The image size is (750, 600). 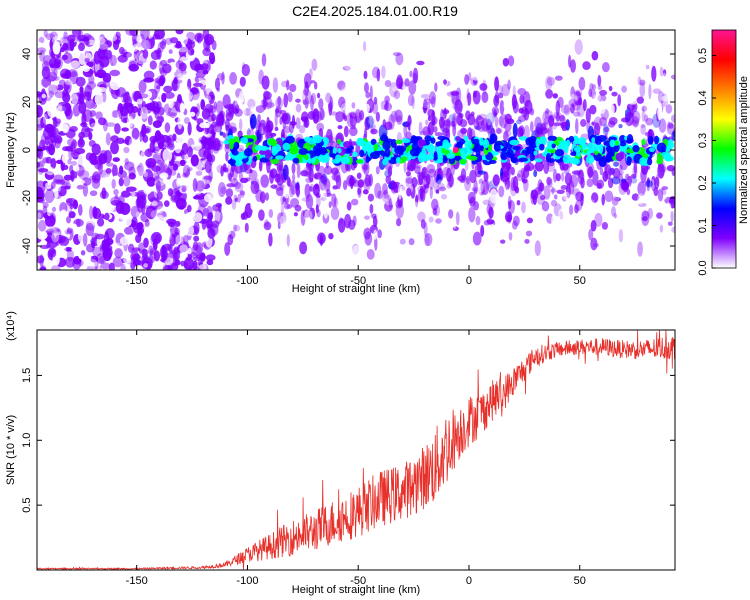 What do you see at coordinates (578, 47) in the screenshot?
I see `heatmap-cell-1946` at bounding box center [578, 47].